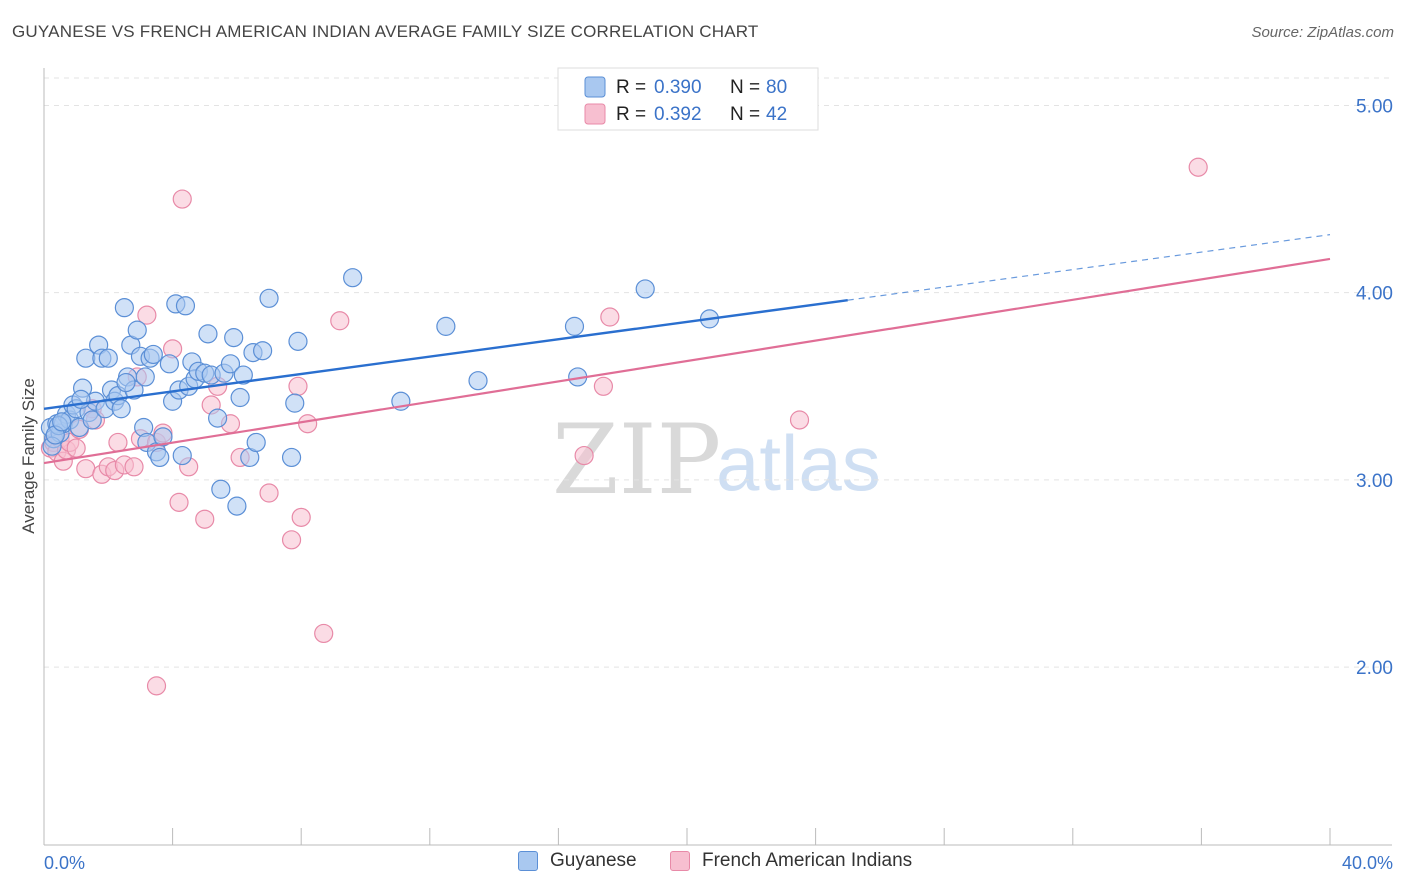 The height and width of the screenshot is (892, 1406). I want to click on x-tick-label: 40.0%, so click(1367, 863).